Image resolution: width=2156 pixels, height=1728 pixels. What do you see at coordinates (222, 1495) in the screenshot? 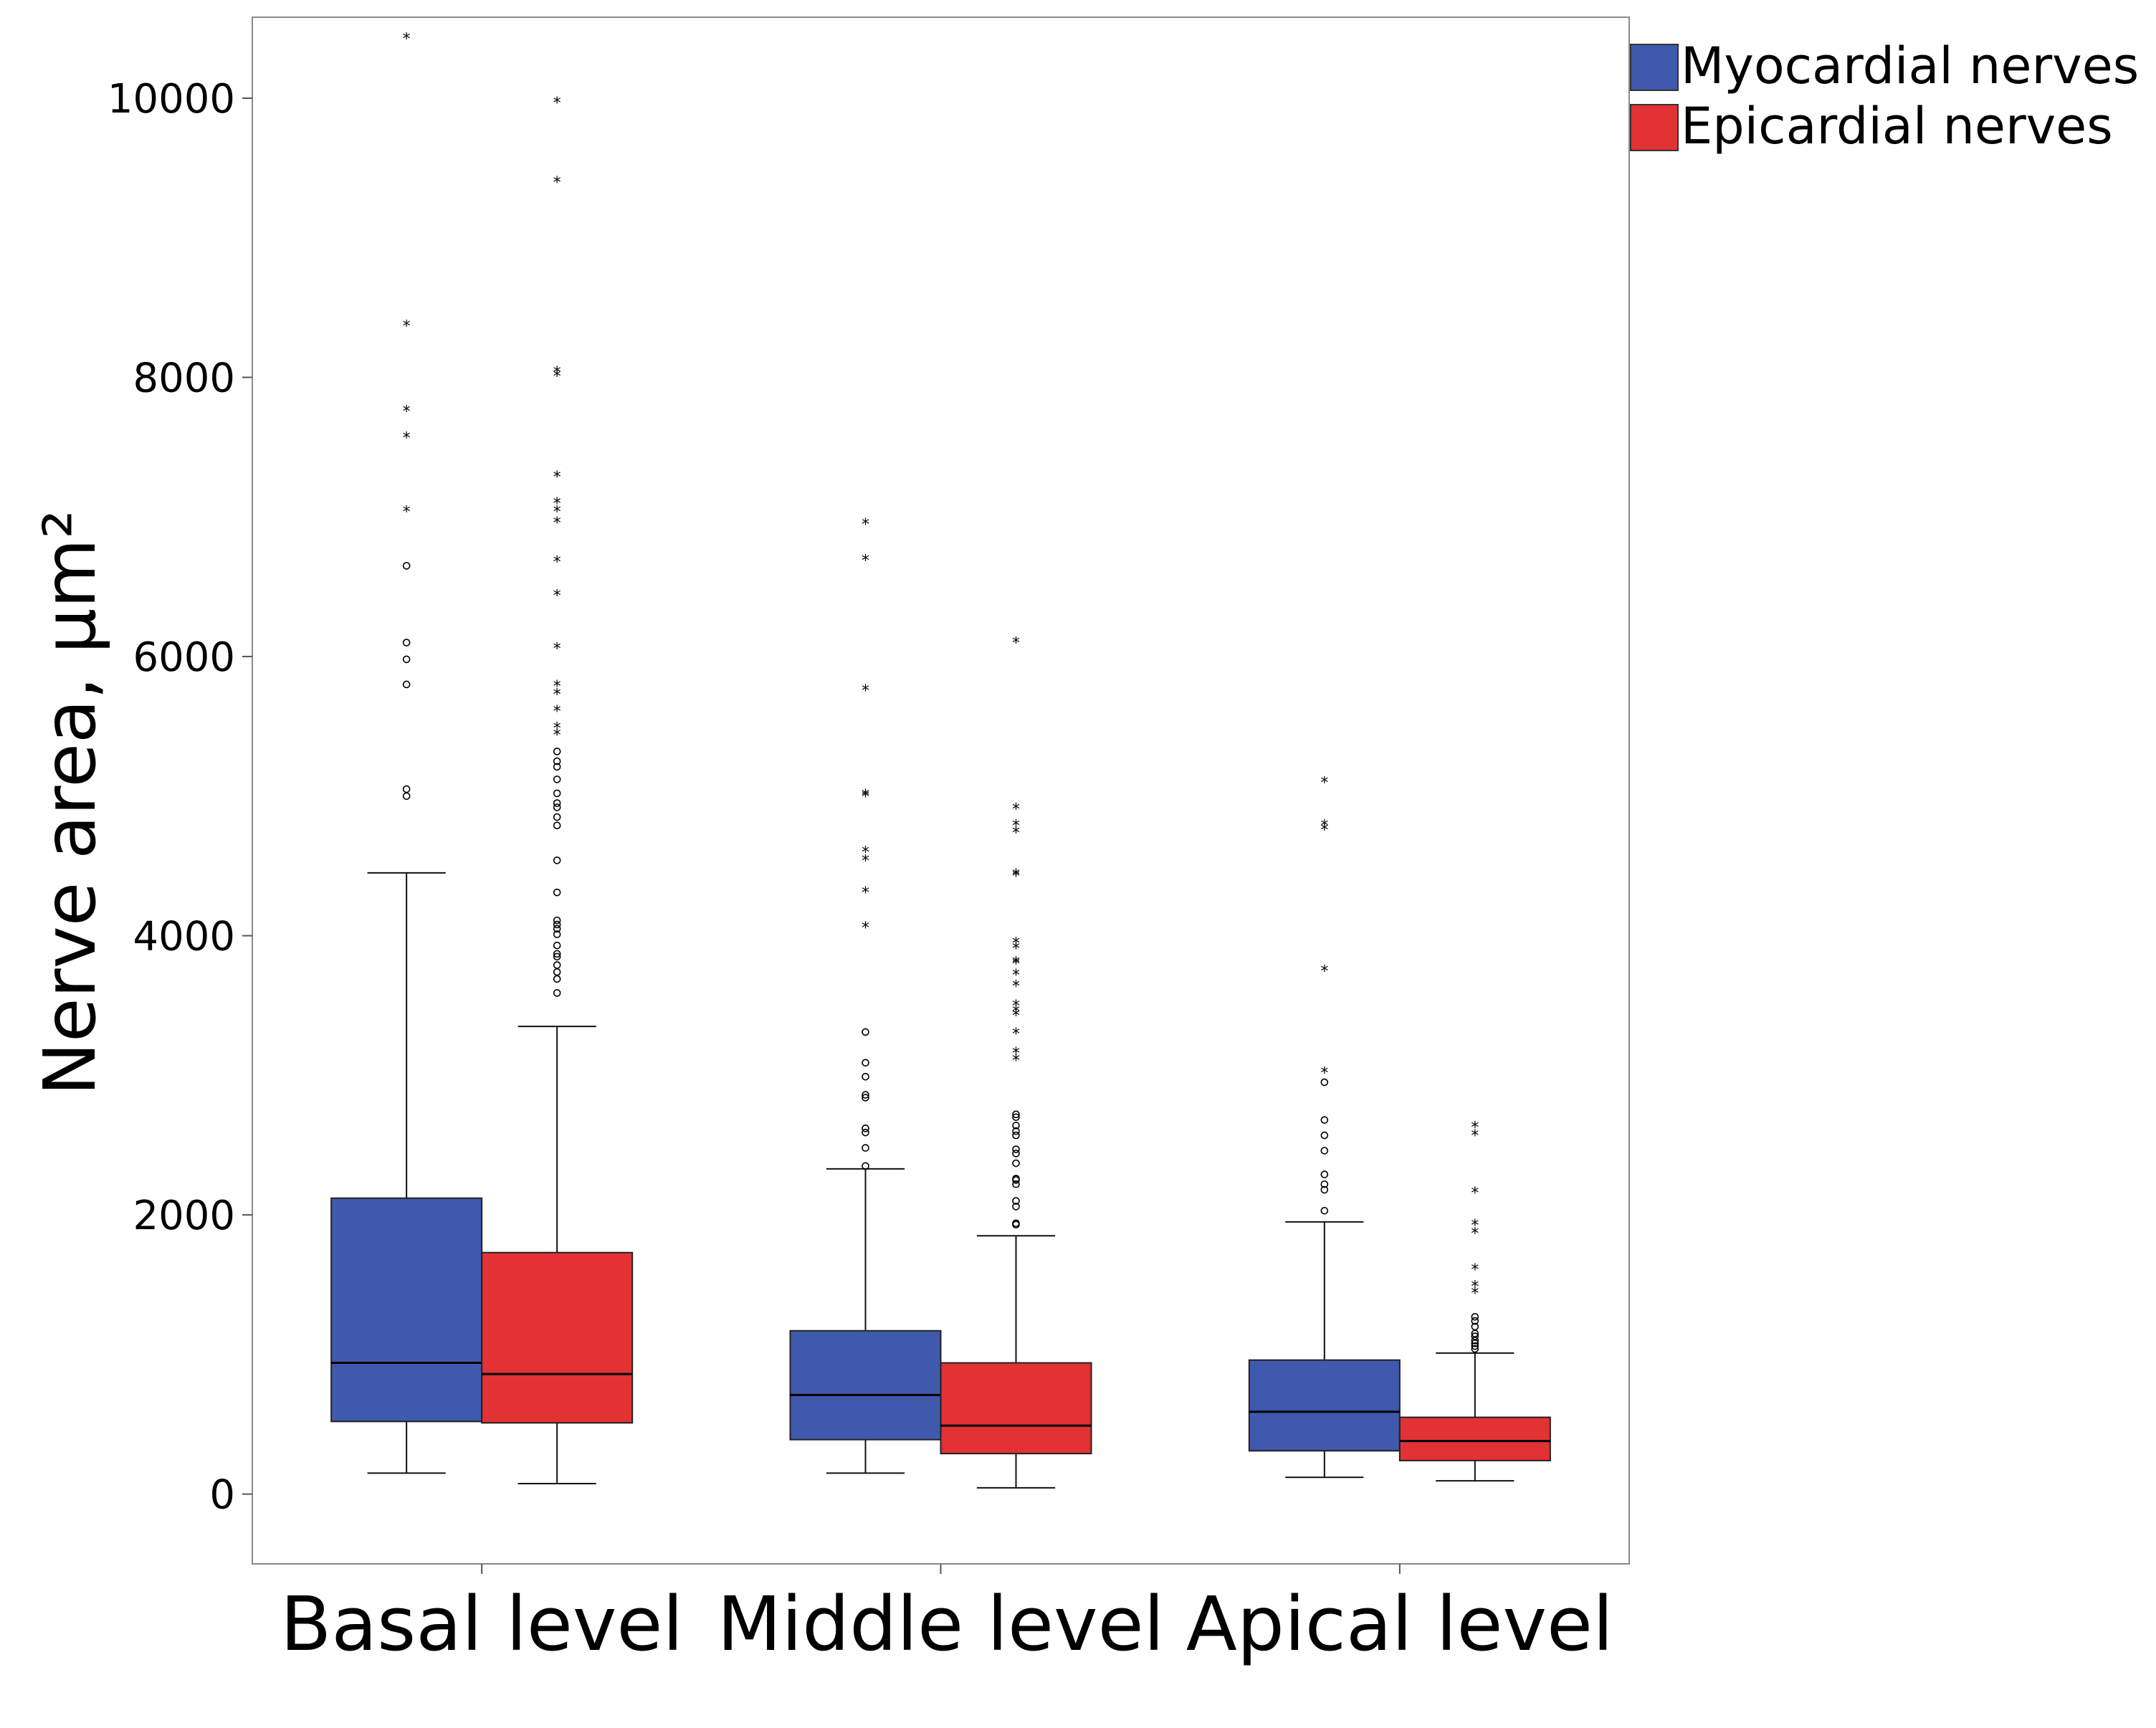
I see `y-tick-label: 0` at bounding box center [222, 1495].